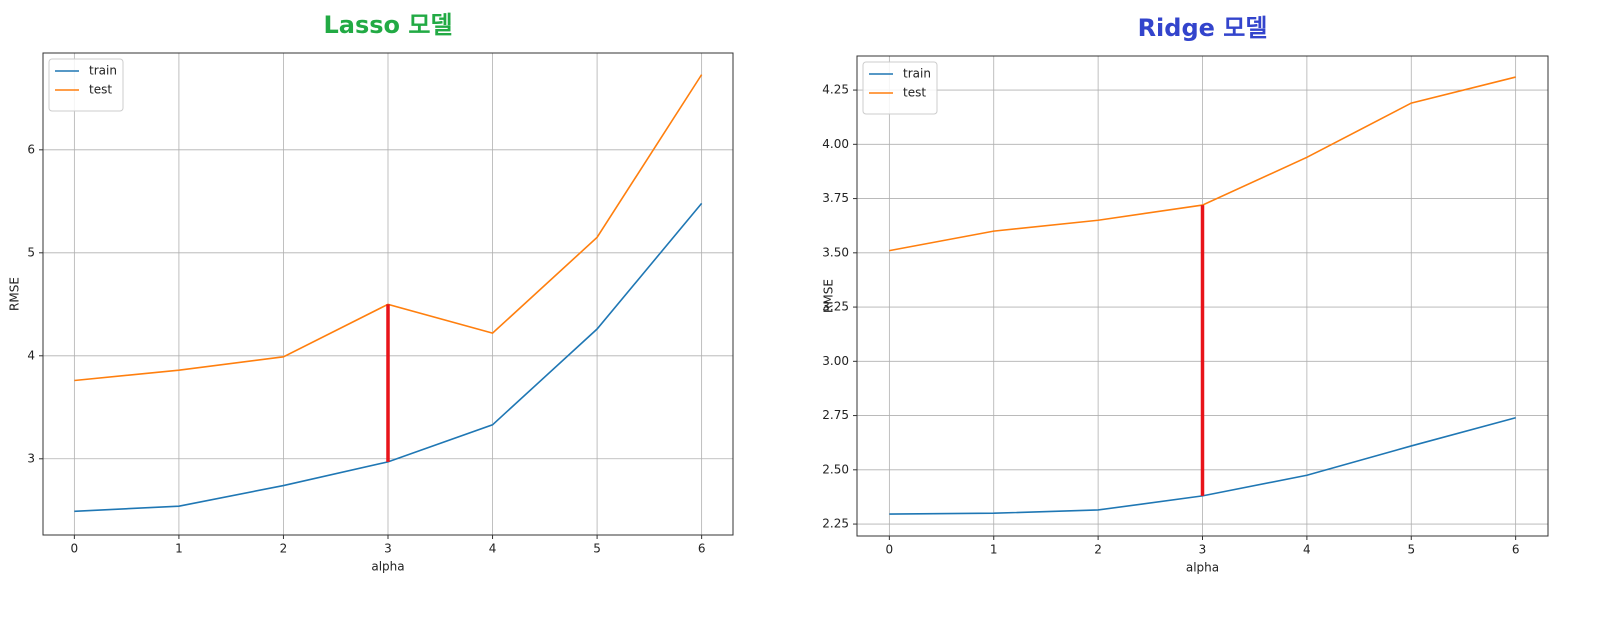 The height and width of the screenshot is (621, 1600). Describe the element at coordinates (31, 355) in the screenshot. I see `y-tick-label: 4` at that location.